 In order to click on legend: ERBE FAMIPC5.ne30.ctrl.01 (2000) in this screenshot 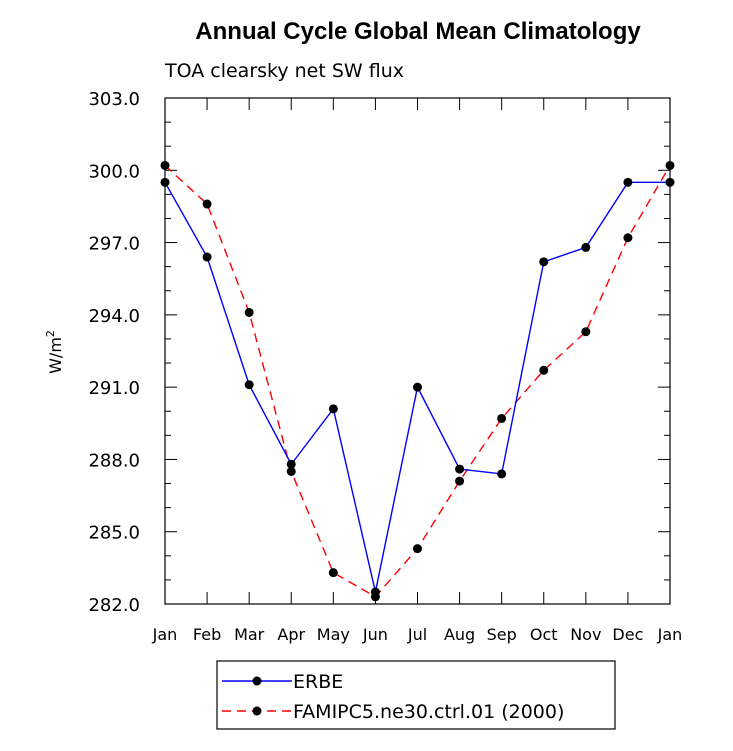, I will do `click(393, 697)`.